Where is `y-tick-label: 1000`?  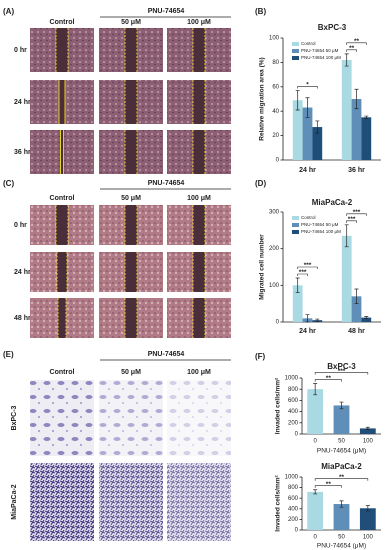 y-tick-label: 1000 is located at coordinates (292, 478).